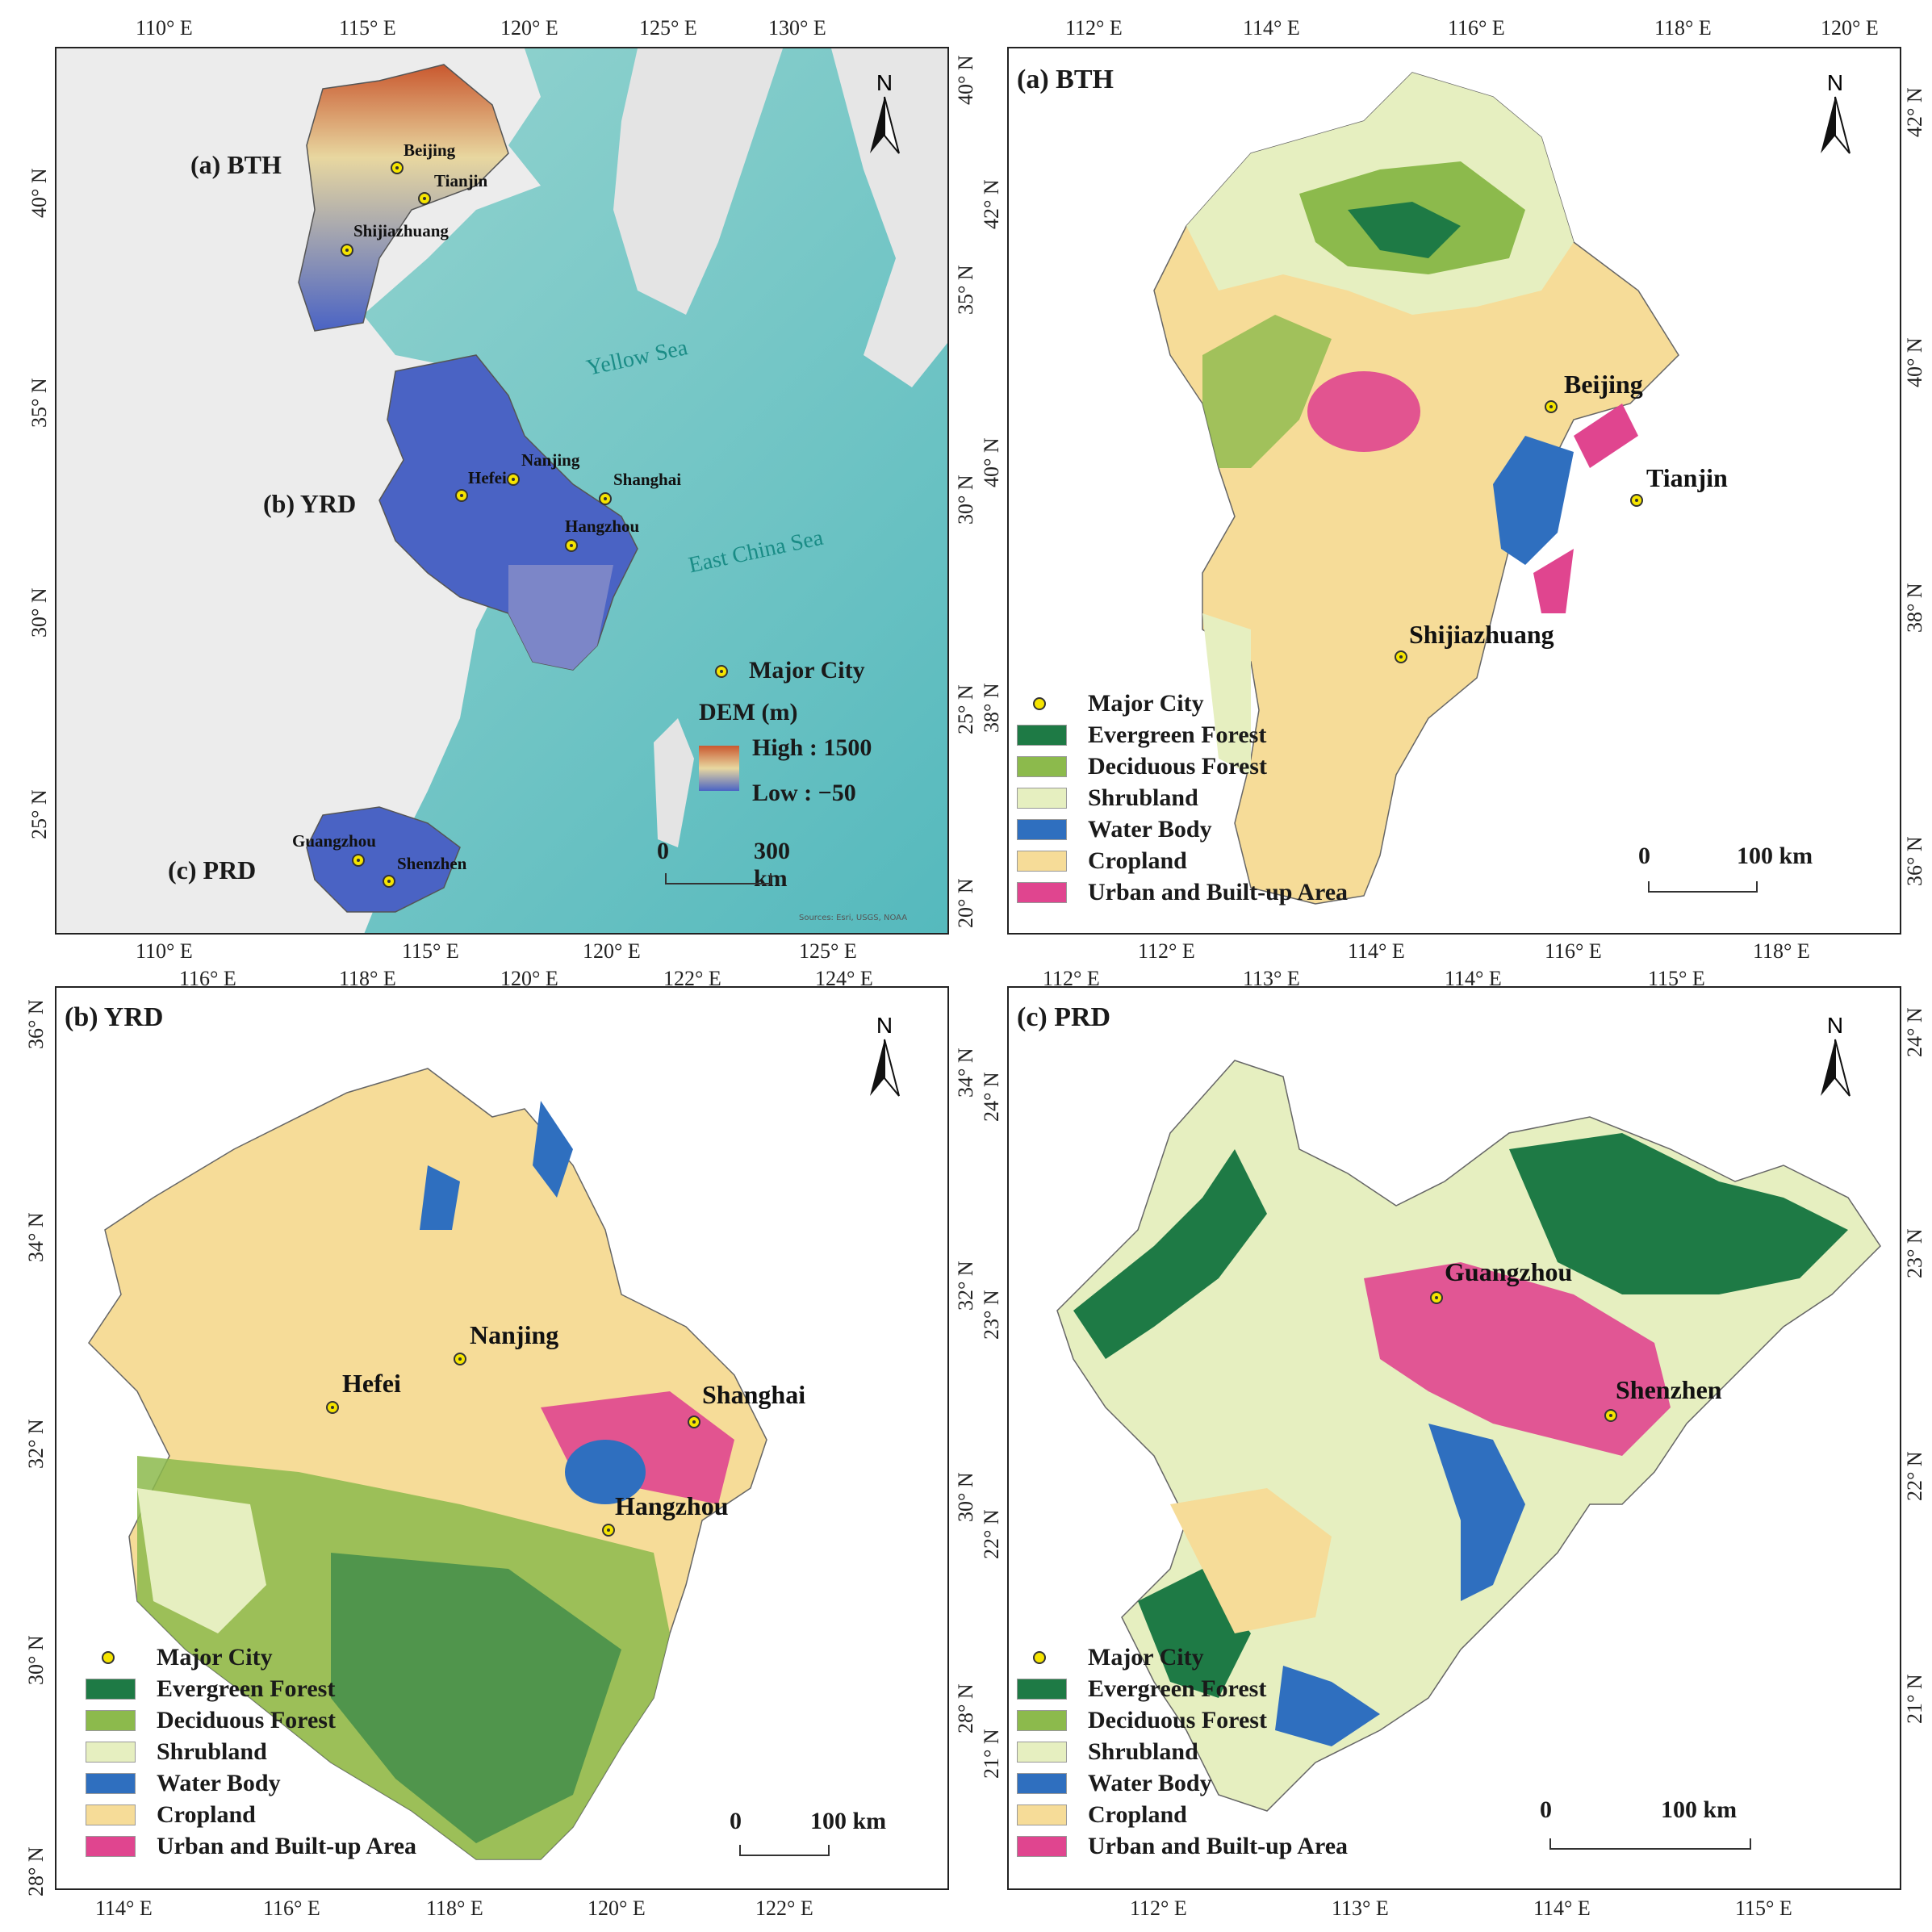 The width and height of the screenshot is (1932, 1932). I want to click on yrd-bottom-tick: 122° E, so click(784, 1908).